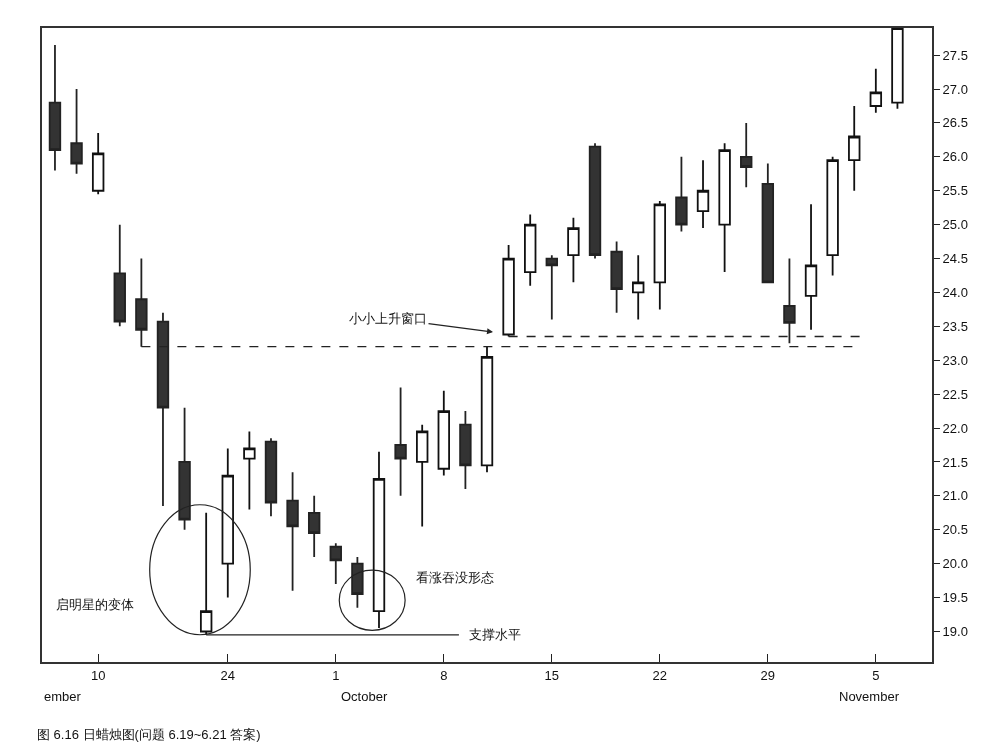 This screenshot has width=1004, height=750. What do you see at coordinates (955, 326) in the screenshot?
I see `y-tick-label: 23.5` at bounding box center [955, 326].